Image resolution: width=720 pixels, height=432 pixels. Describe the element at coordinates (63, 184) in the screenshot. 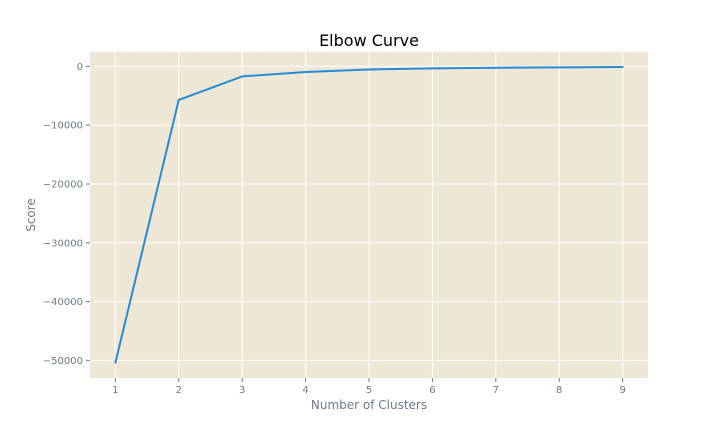

I see `y-tick-label: −20000` at that location.